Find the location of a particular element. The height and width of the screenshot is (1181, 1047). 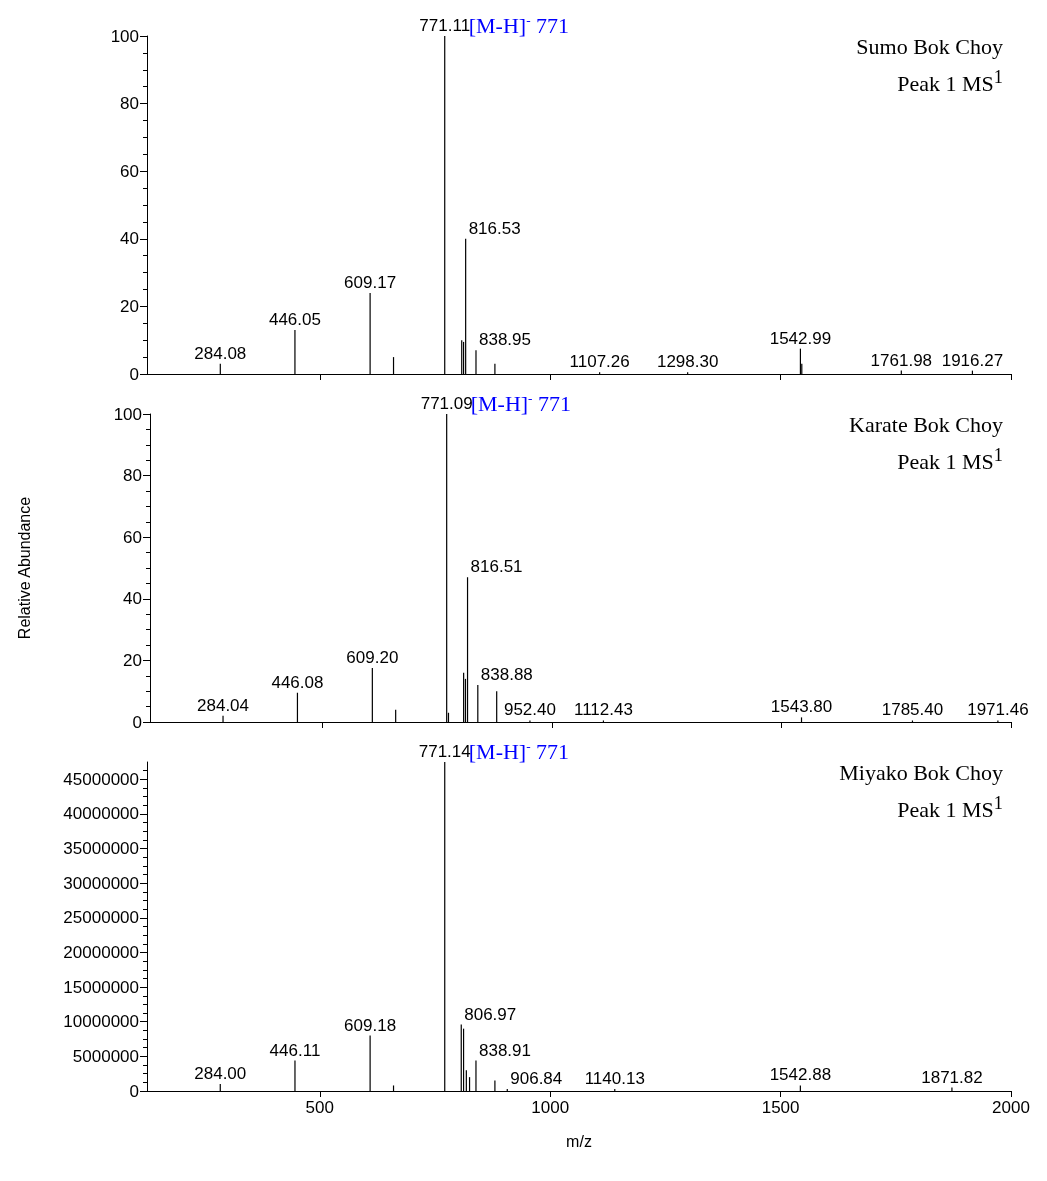

annotation: 771.09 is located at coordinates (446, 403).